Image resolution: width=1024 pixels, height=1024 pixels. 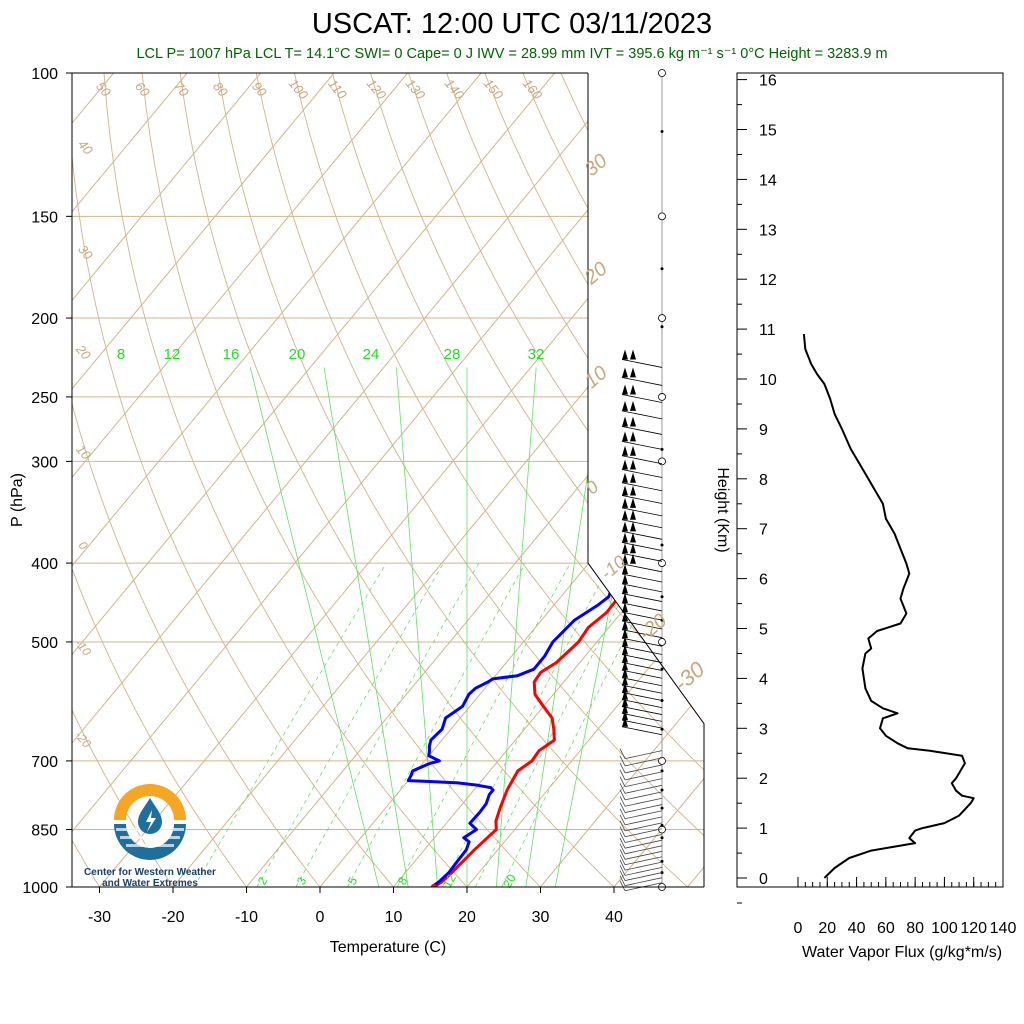 What do you see at coordinates (85, 147) in the screenshot?
I see `isotherm-label-left: 40` at bounding box center [85, 147].